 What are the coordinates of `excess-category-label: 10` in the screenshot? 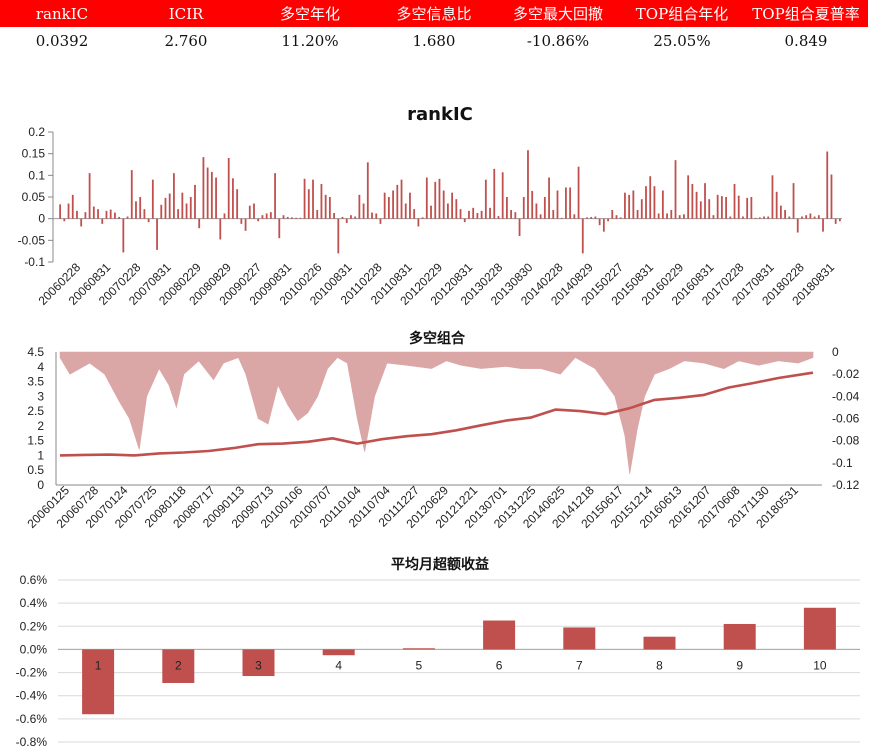 It's located at (820, 665).